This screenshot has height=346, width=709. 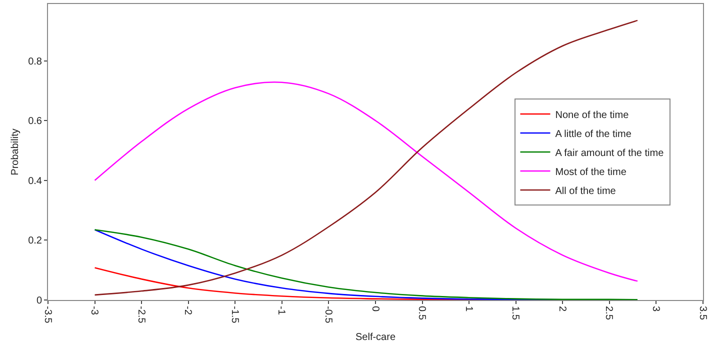 What do you see at coordinates (281, 311) in the screenshot?
I see `x-tick-label: -1` at bounding box center [281, 311].